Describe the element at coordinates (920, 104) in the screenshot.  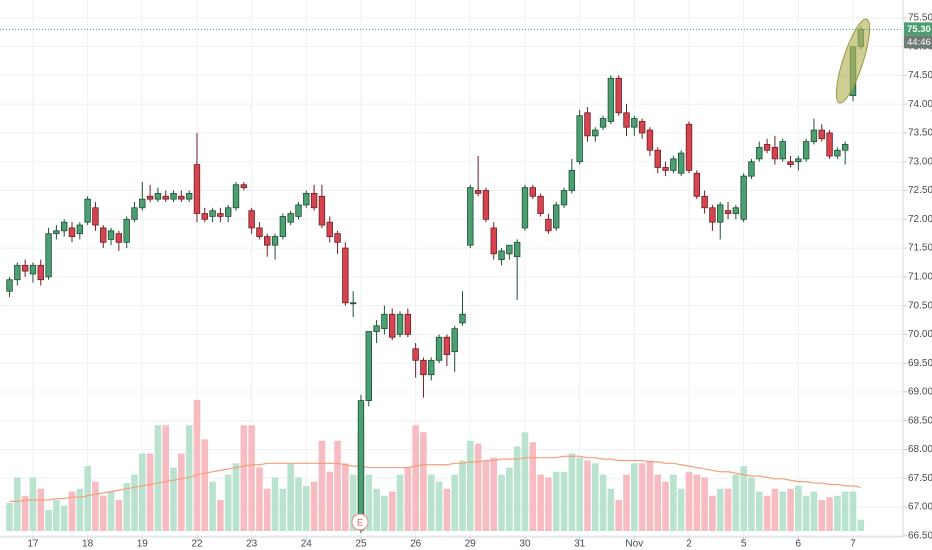
I see `y-tick-label: 74.00` at that location.